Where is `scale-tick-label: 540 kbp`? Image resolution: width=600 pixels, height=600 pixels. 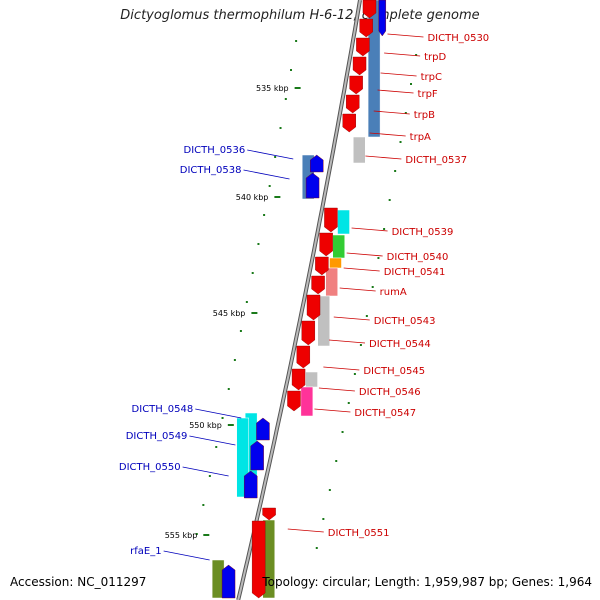 scale-tick-label: 540 kbp is located at coordinates (252, 197).